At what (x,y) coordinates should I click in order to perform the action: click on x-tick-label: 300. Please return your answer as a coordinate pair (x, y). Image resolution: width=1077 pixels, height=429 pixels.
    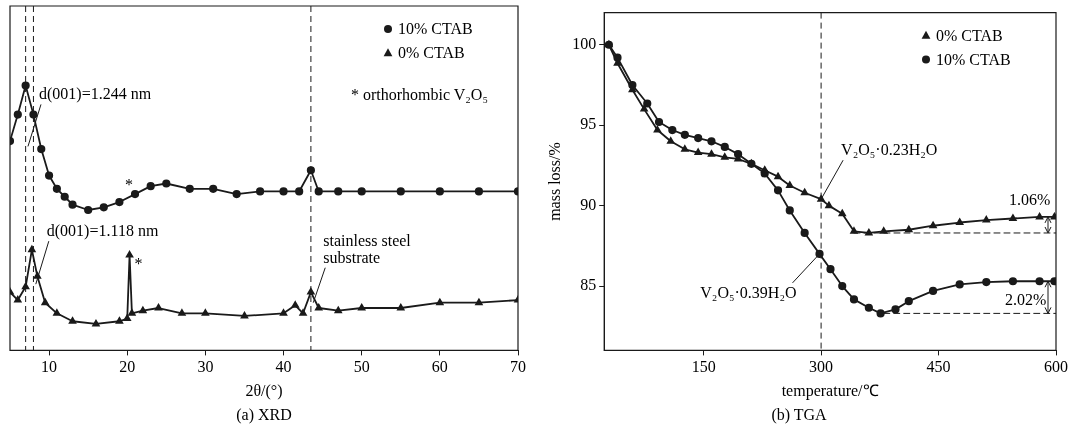
    Looking at the image, I should click on (821, 367).